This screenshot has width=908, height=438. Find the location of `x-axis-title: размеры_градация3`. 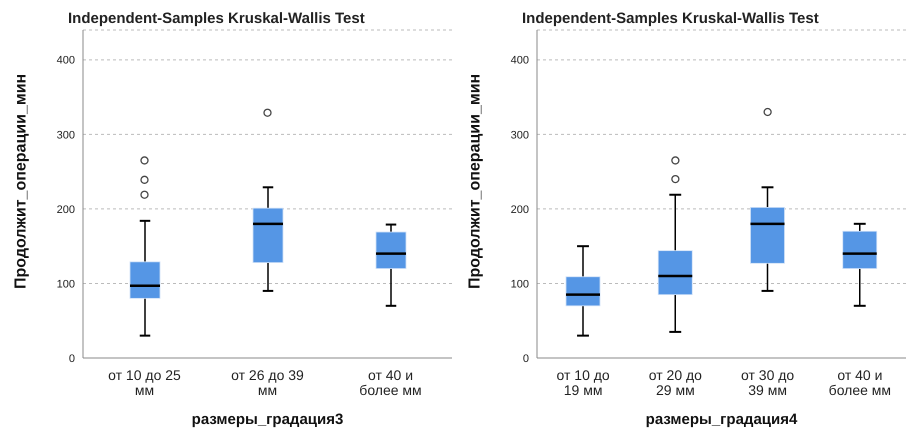

x-axis-title: размеры_градация3 is located at coordinates (268, 419).